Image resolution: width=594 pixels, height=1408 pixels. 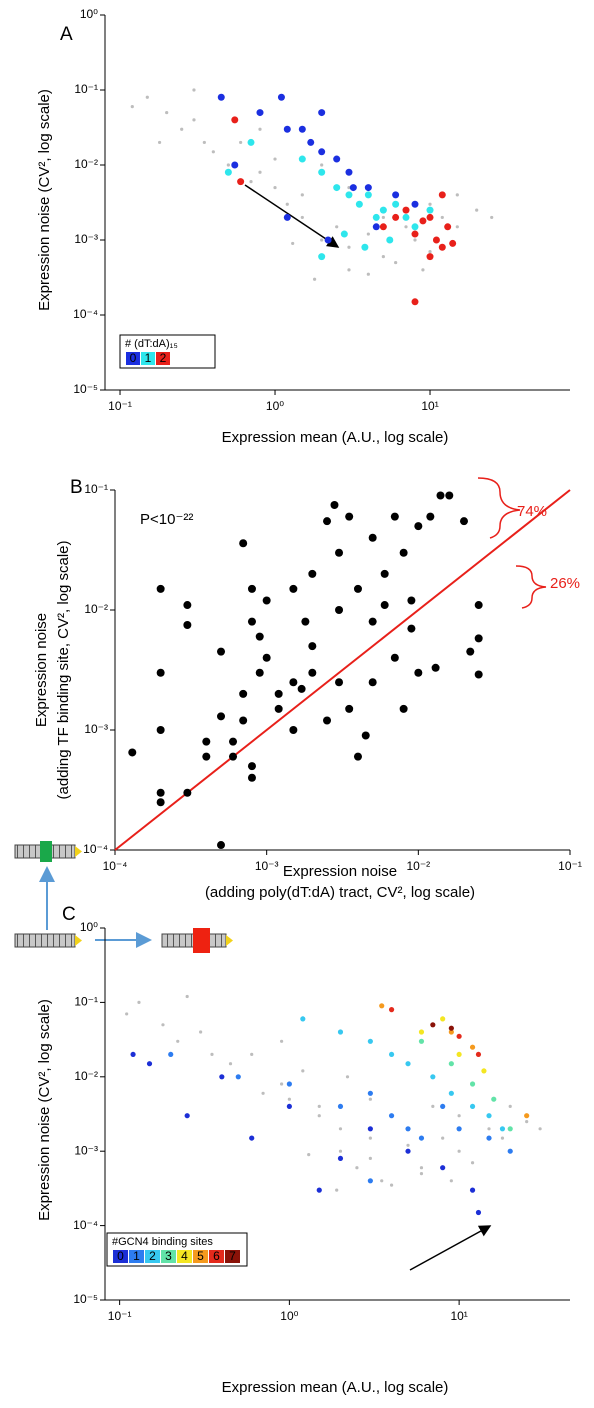 What do you see at coordinates (335, 437) in the screenshot?
I see `x-axis-label: Expression mean (A.U., log scale)` at bounding box center [335, 437].